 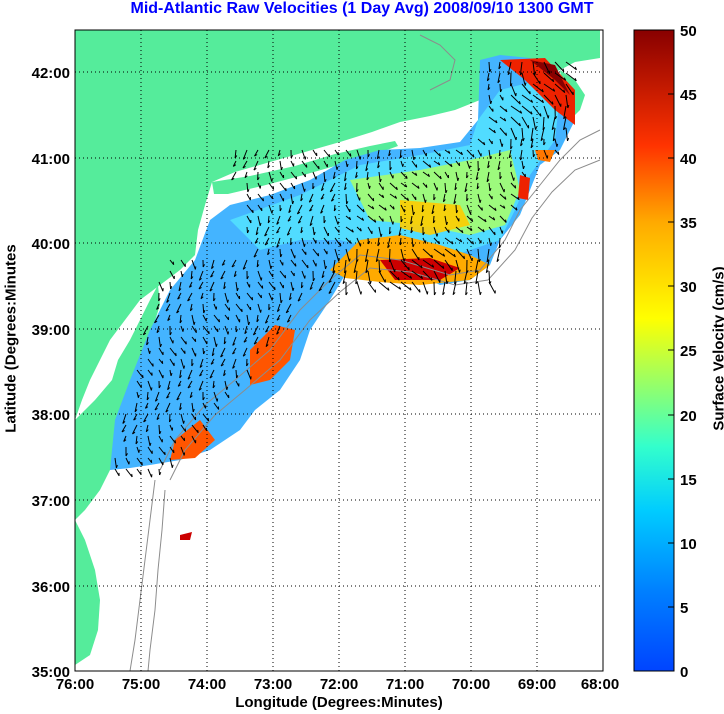 What do you see at coordinates (688, 544) in the screenshot?
I see `colorbar-tick: 10` at bounding box center [688, 544].